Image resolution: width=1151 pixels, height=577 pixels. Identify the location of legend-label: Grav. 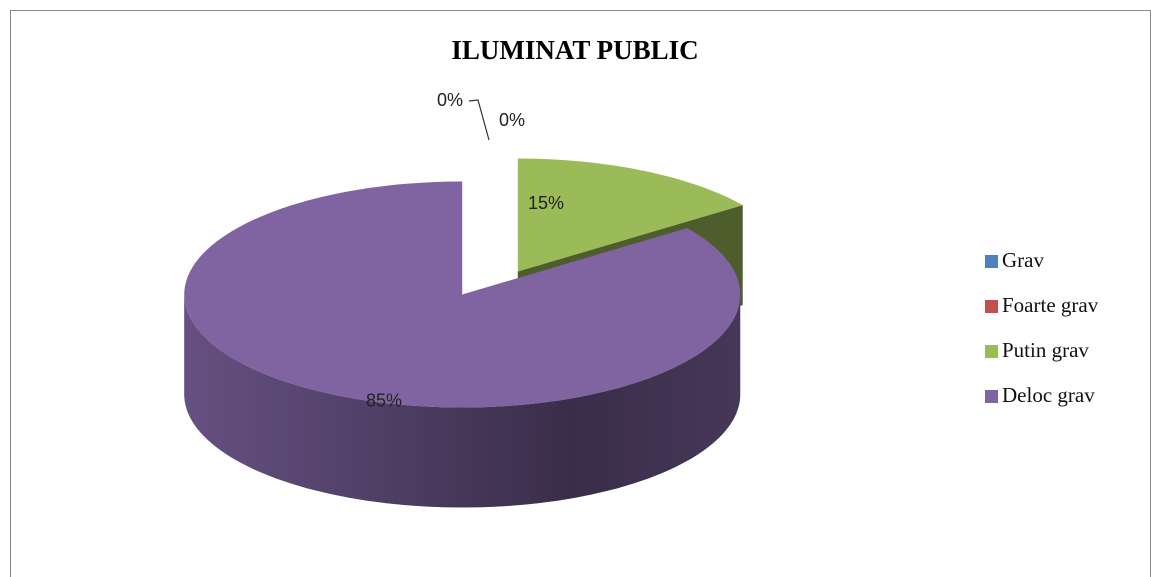
(1023, 260).